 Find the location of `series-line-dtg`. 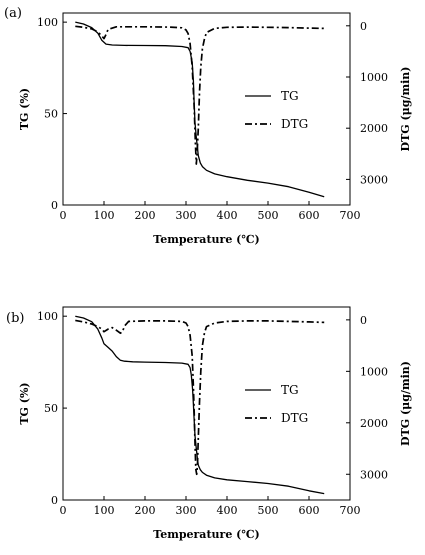

series-line-dtg is located at coordinates (200, 95).